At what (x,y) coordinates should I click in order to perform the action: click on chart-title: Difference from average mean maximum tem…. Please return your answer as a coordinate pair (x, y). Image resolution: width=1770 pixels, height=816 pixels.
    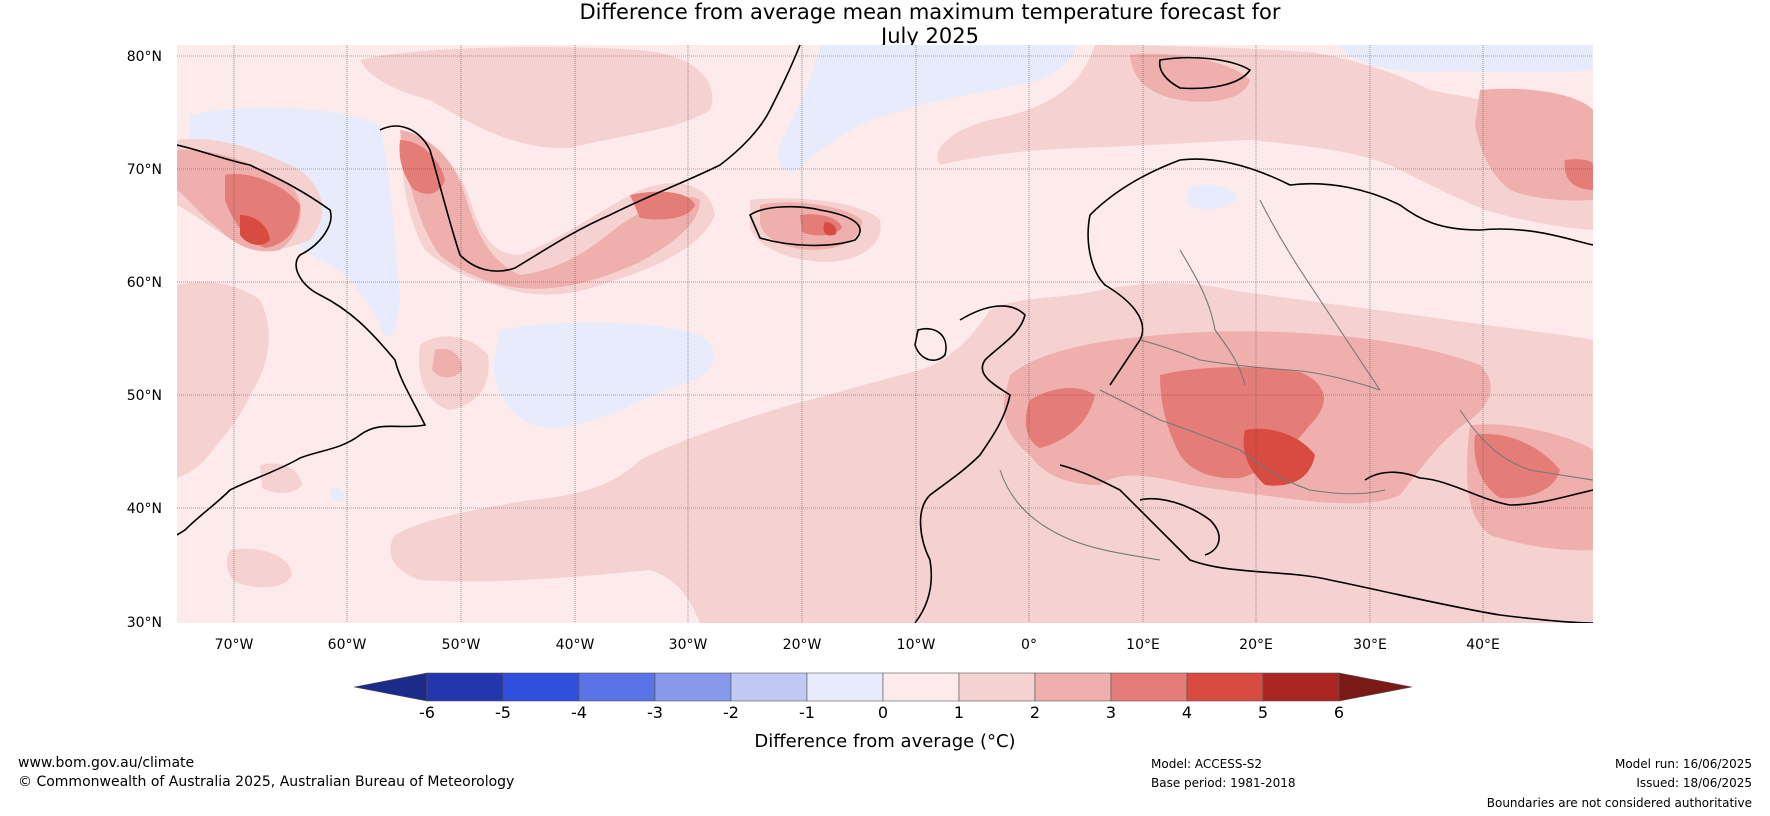
    Looking at the image, I should click on (930, 24).